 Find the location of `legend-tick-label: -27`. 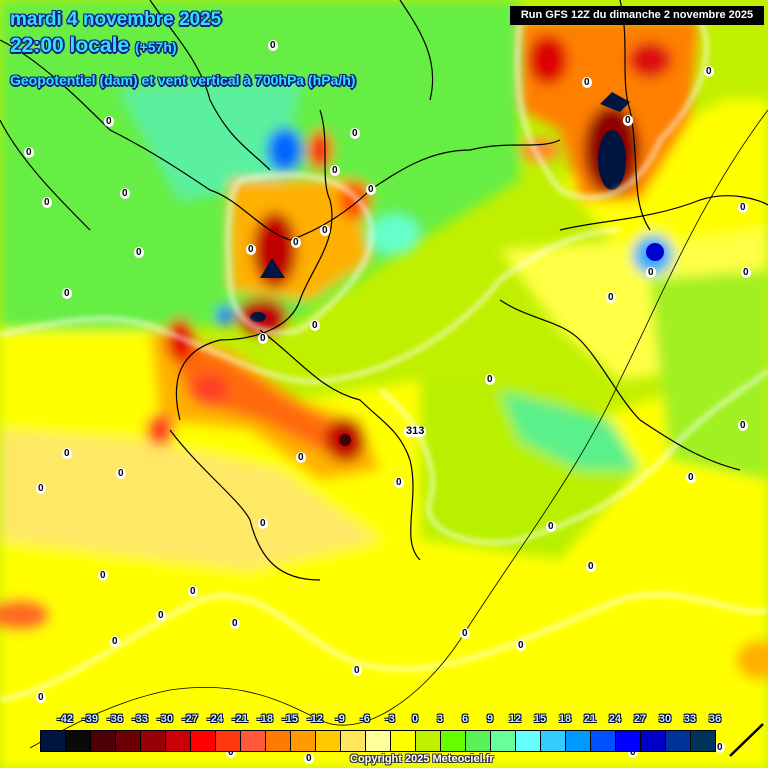

legend-tick-label: -27 is located at coordinates (190, 719).